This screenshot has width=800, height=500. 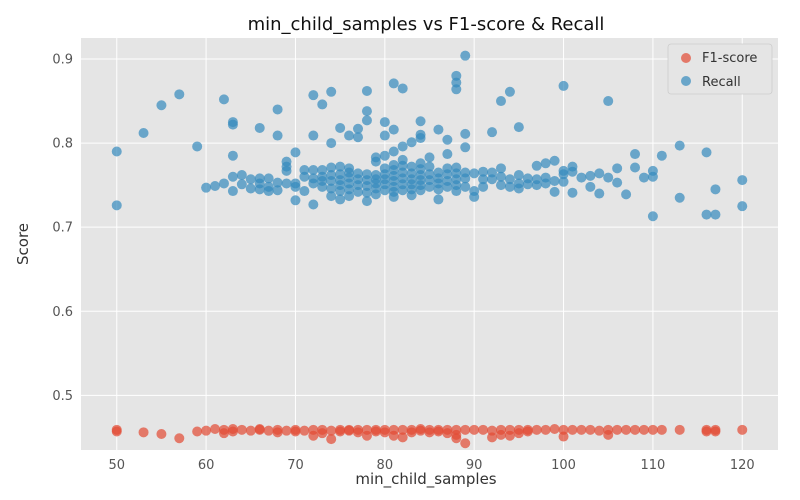 What do you see at coordinates (720, 69) in the screenshot?
I see `legend: F1-score Recall` at bounding box center [720, 69].